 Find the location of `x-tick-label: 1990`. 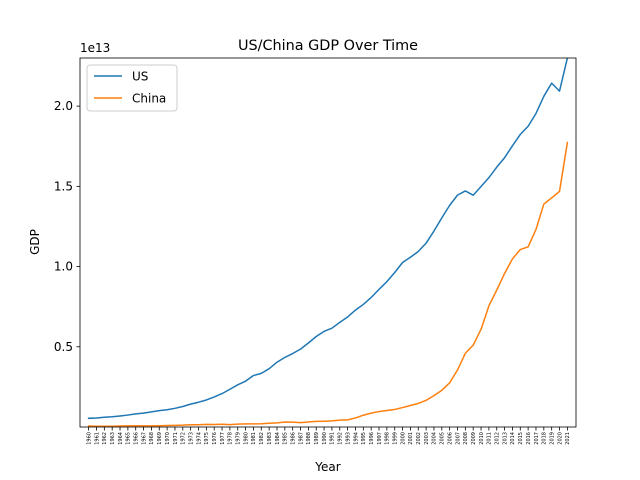

x-tick-label: 1990 is located at coordinates (325, 438).